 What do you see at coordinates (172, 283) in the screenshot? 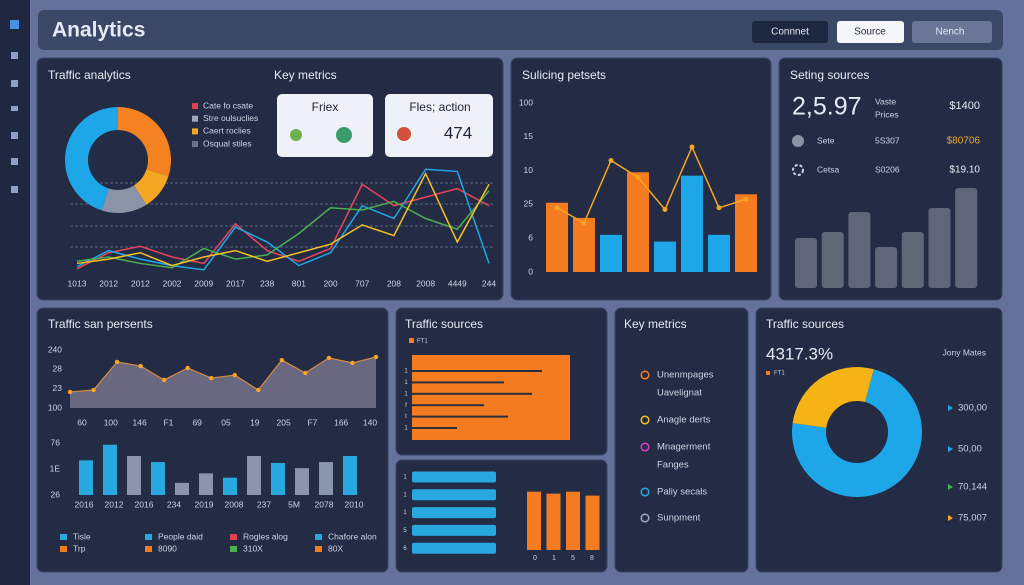
I see `x-tick-label: 2002` at bounding box center [172, 283].